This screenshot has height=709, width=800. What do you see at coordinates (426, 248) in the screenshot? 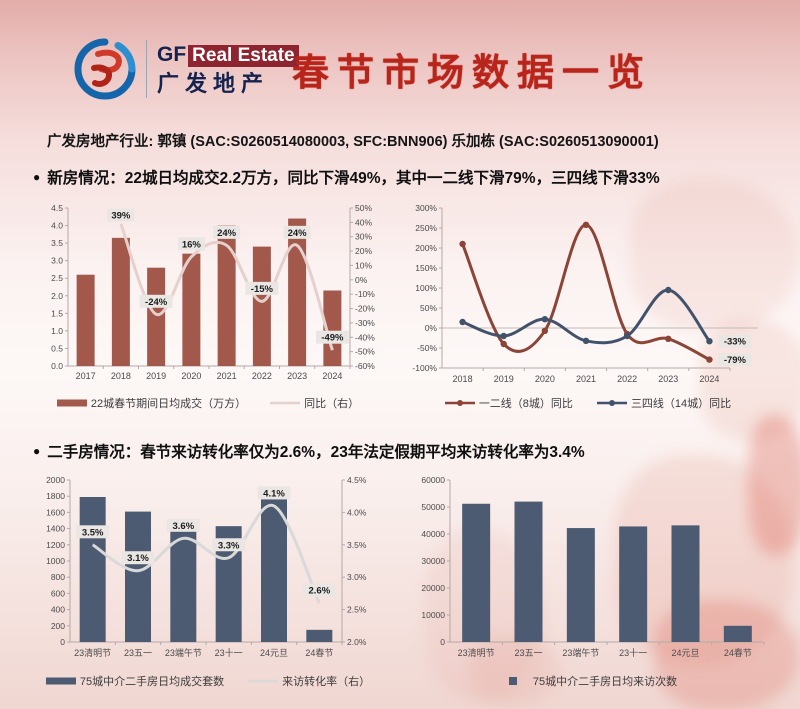
I see `axis-label: 200%` at bounding box center [426, 248].